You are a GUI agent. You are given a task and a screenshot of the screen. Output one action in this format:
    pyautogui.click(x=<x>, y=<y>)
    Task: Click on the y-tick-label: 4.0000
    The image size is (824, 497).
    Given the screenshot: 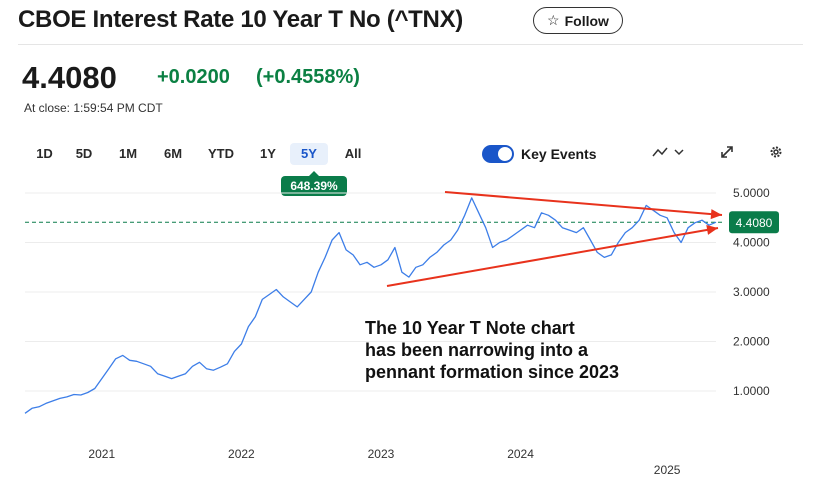 What is the action you would take?
    pyautogui.click(x=751, y=243)
    